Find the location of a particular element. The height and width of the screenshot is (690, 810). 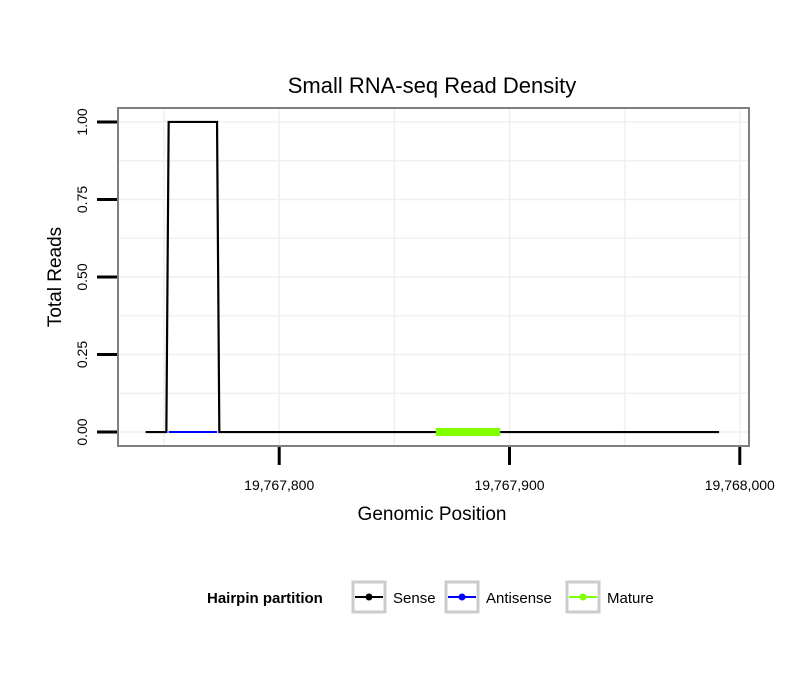

legend-key-point-sense is located at coordinates (369, 597).